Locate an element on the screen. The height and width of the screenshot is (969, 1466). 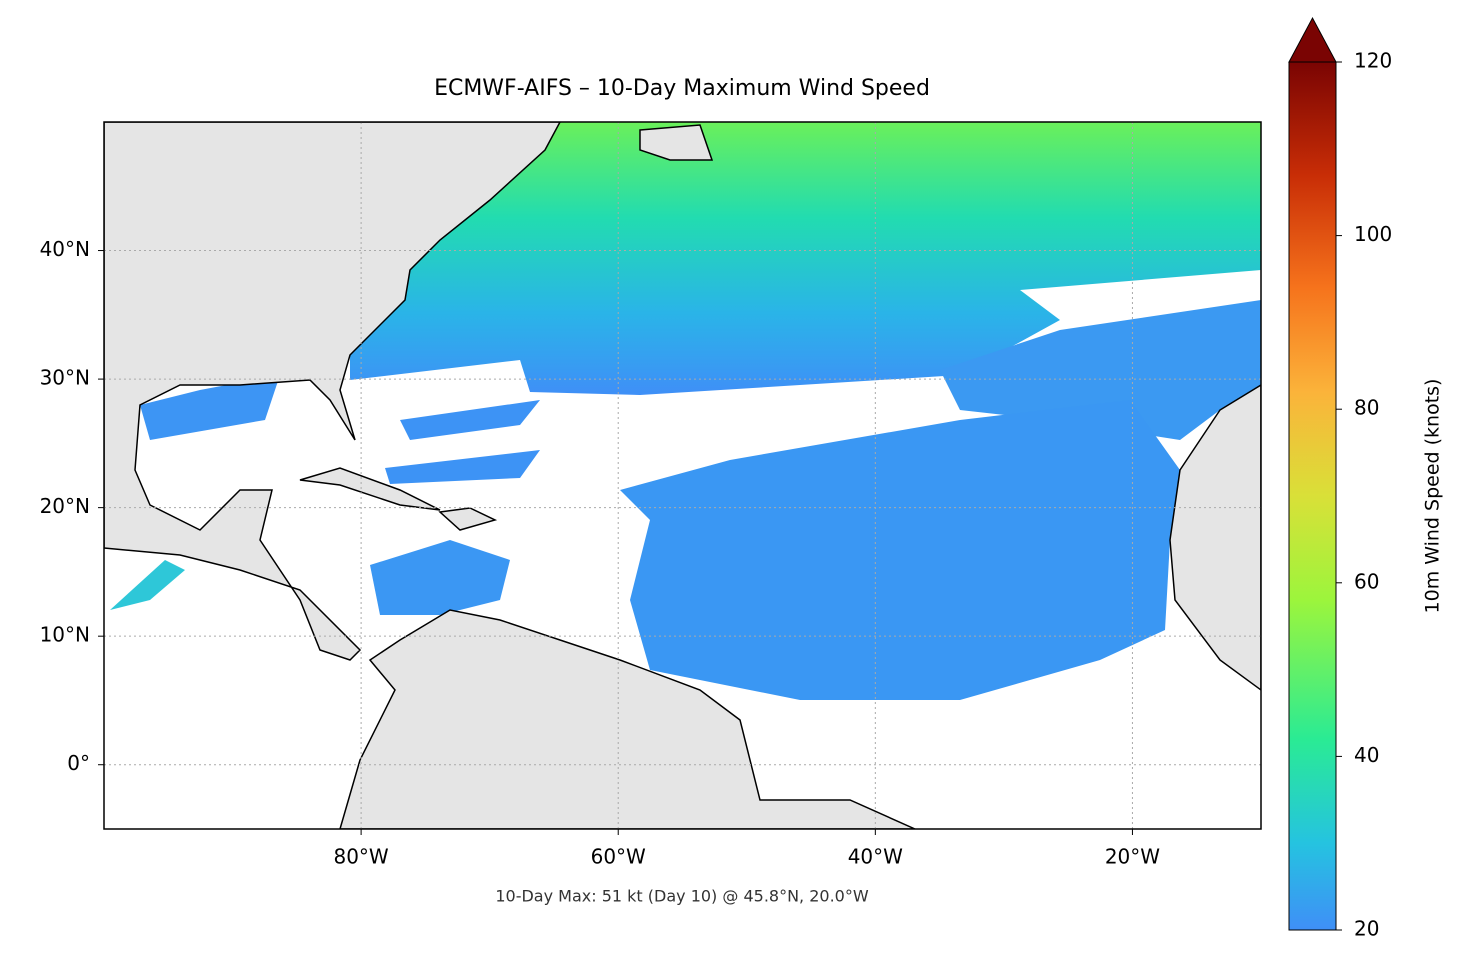
y-tick-label: 30°N is located at coordinates (65, 378).